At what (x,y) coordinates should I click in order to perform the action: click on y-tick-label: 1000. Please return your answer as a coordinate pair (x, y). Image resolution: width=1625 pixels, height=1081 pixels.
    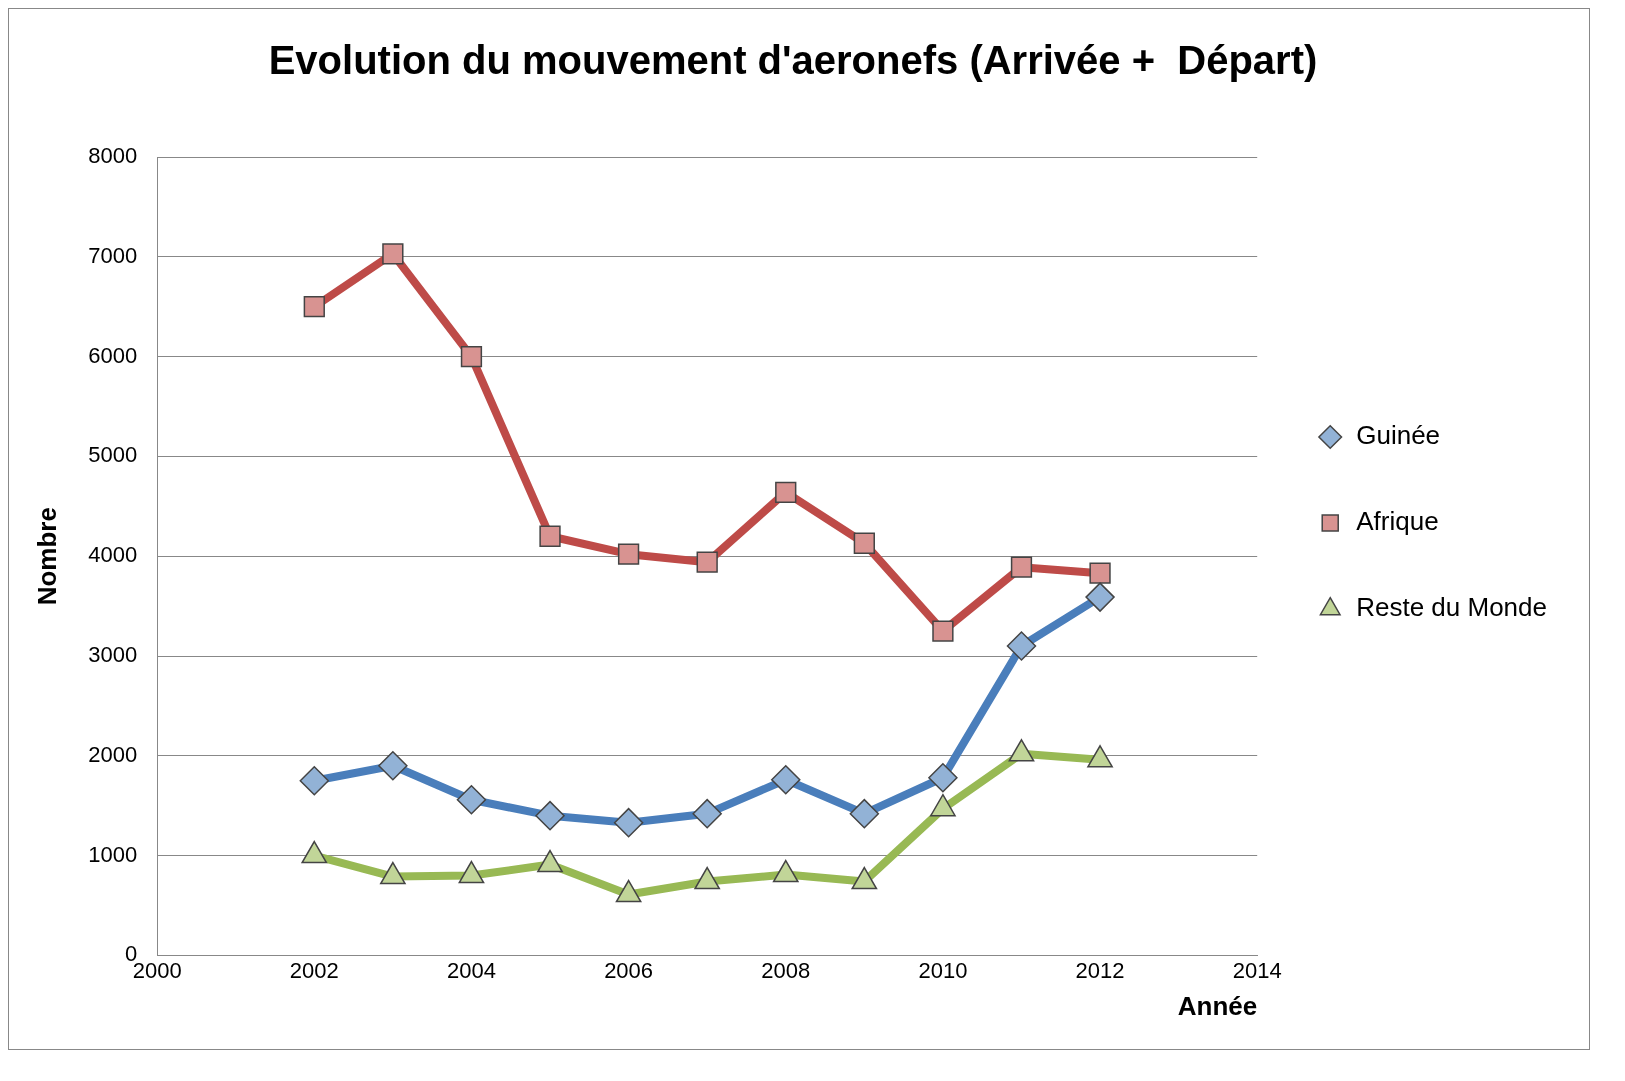
    Looking at the image, I should click on (113, 854).